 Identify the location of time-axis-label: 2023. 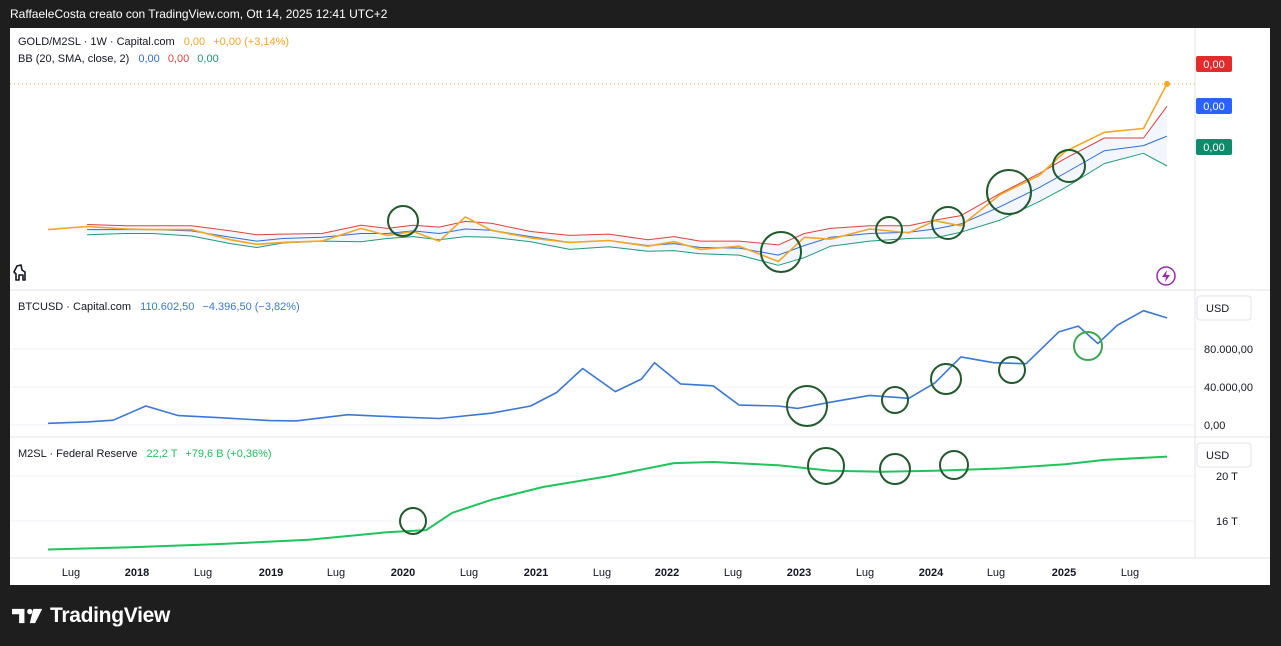
(799, 573).